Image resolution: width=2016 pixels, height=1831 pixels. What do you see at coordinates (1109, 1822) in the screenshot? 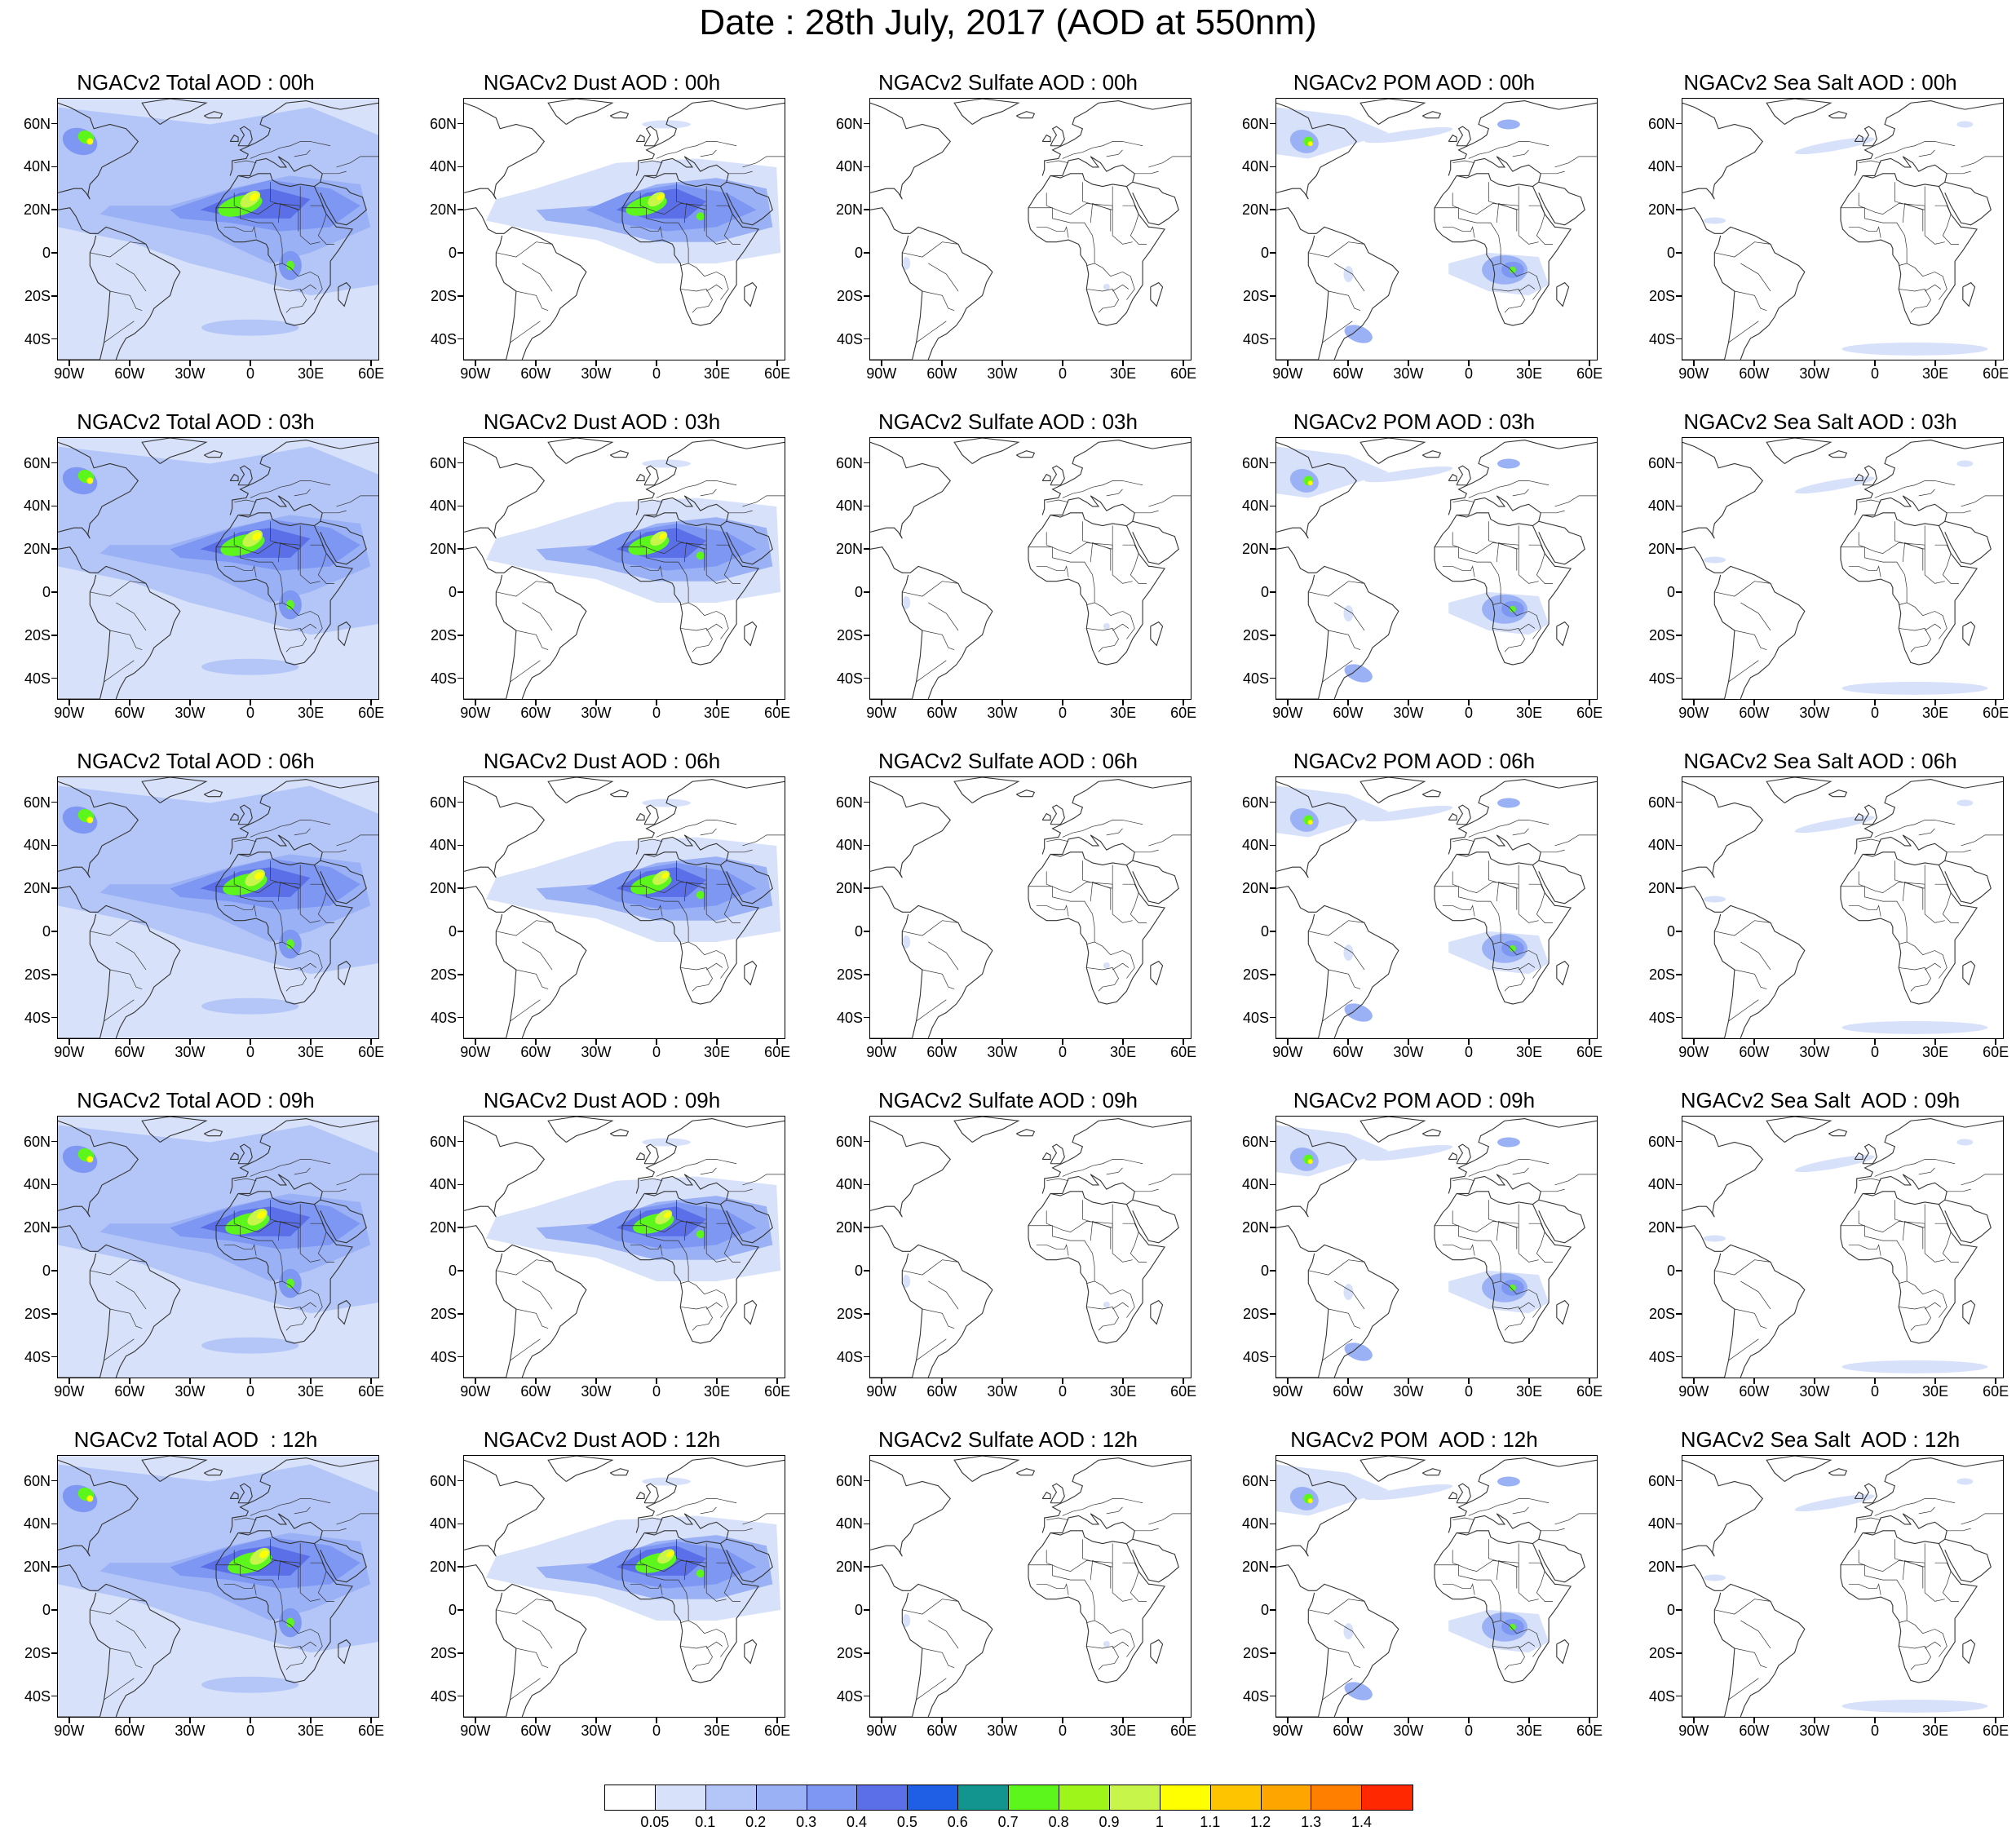
I see `colorbar-label: 0.9` at bounding box center [1109, 1822].